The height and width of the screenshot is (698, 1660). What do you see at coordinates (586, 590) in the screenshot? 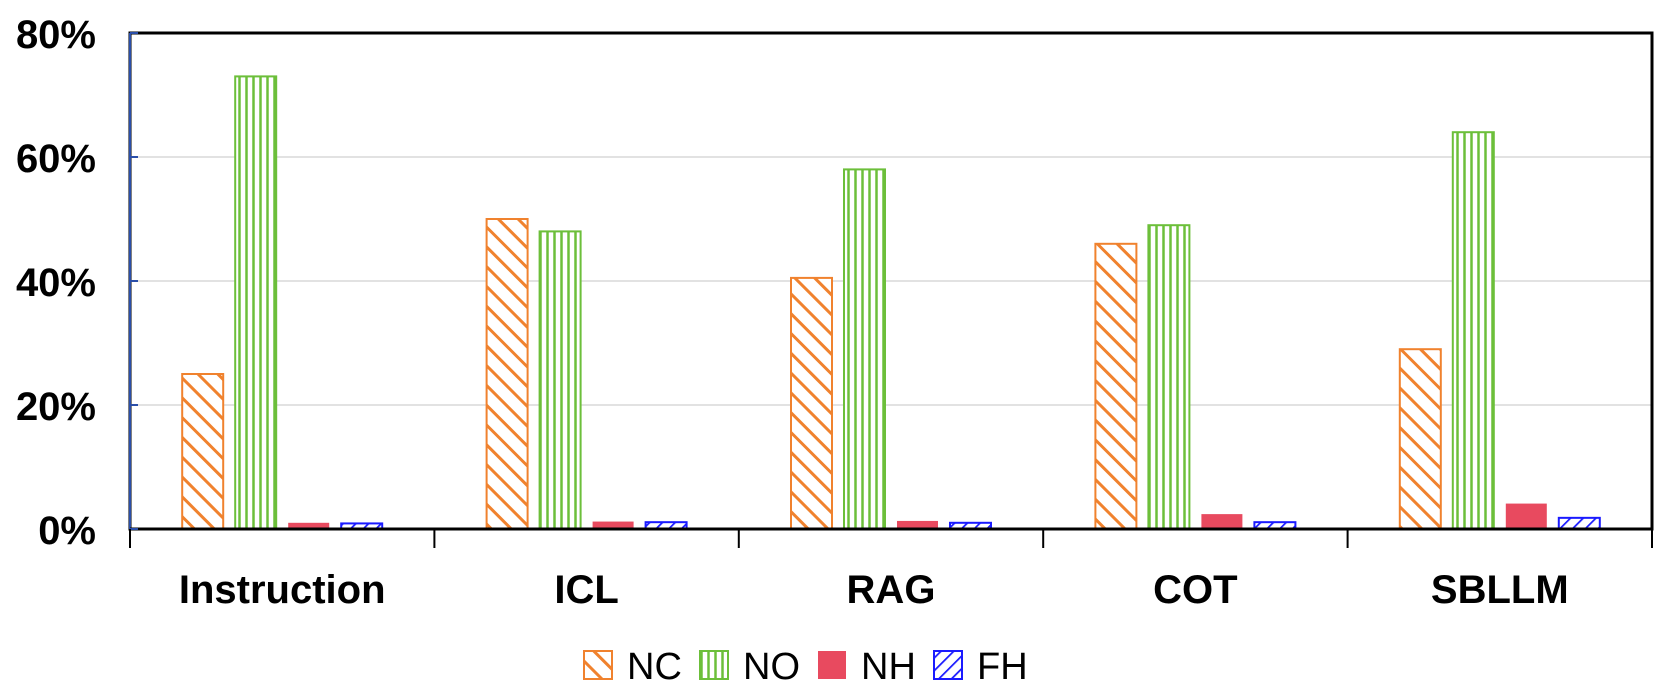
I see `x-tick-label: ICL` at bounding box center [586, 590].